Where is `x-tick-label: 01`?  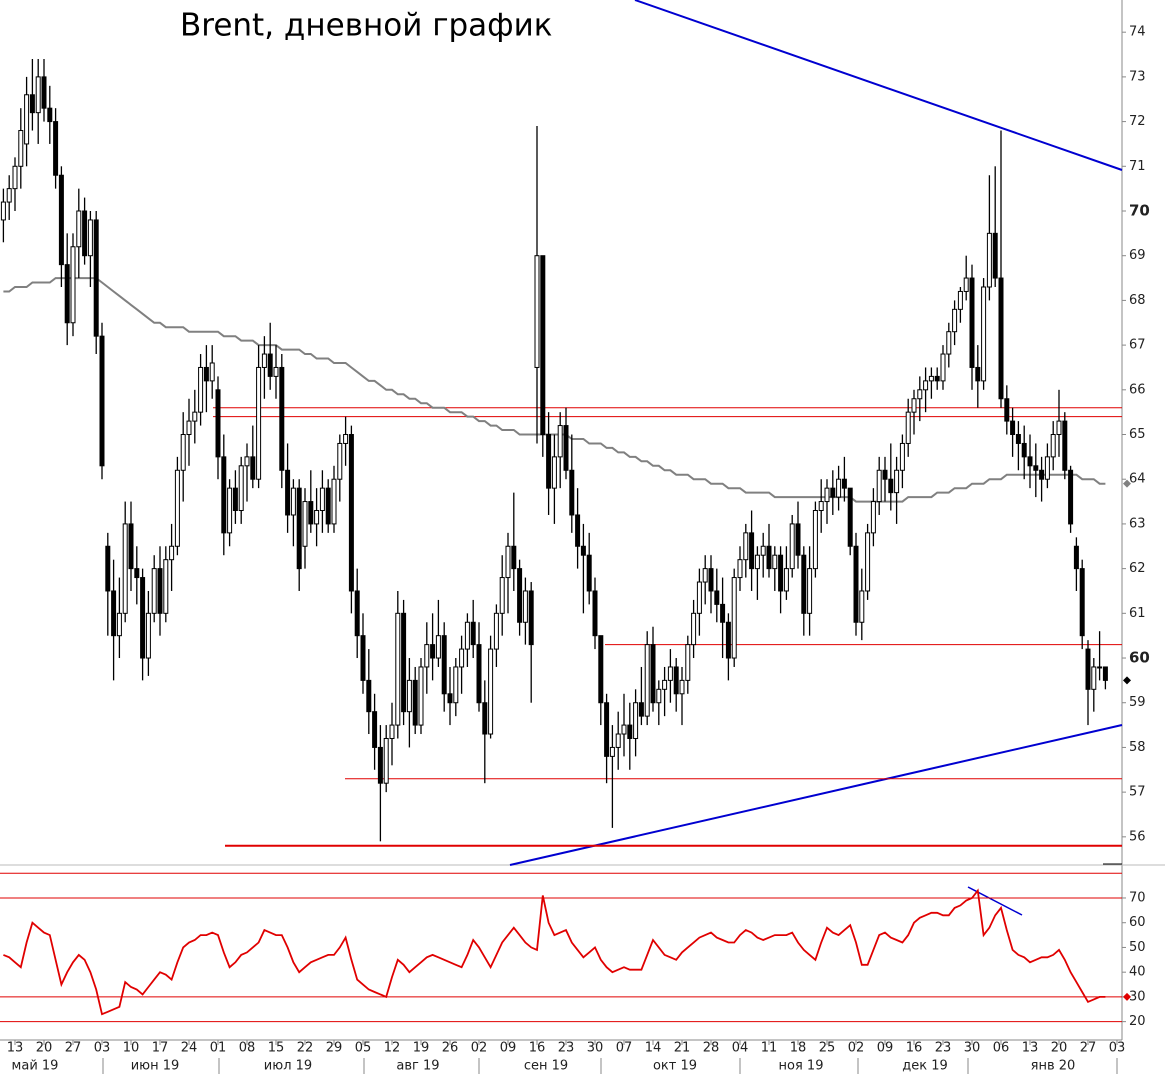
x-tick-label: 01 is located at coordinates (218, 1048).